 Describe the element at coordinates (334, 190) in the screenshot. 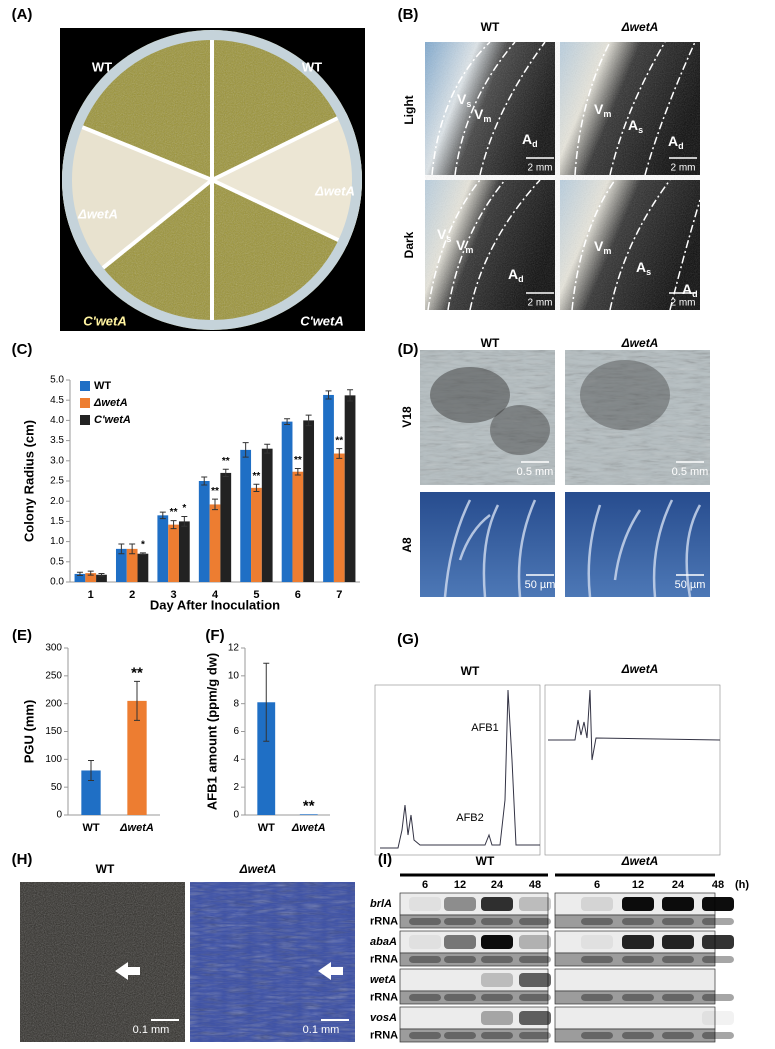

I see `sector-label: ΔwetA` at that location.